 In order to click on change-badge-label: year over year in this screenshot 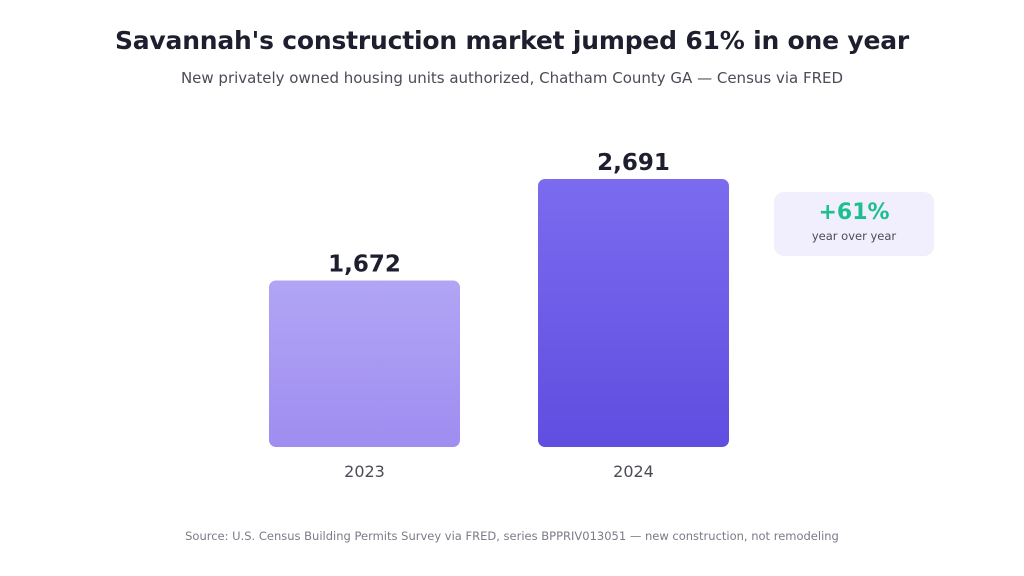, I will do `click(854, 236)`.